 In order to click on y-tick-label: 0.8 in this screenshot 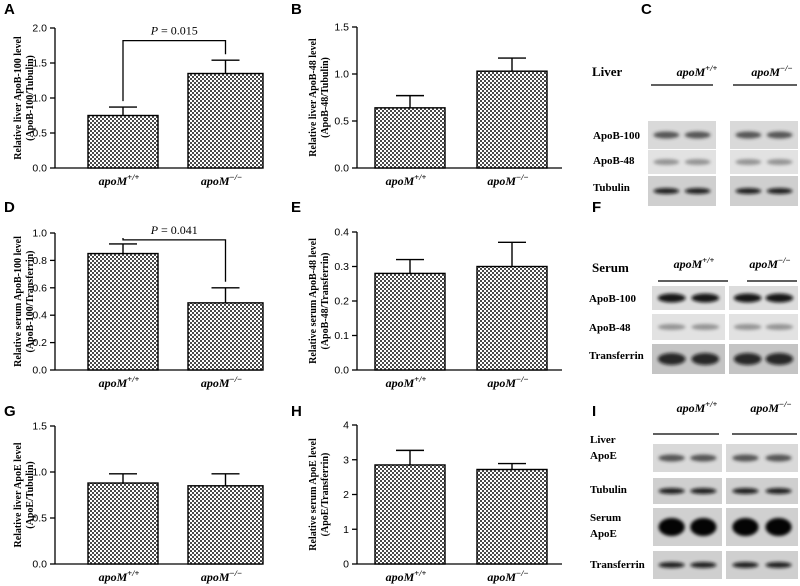, I will do `click(39, 261)`.